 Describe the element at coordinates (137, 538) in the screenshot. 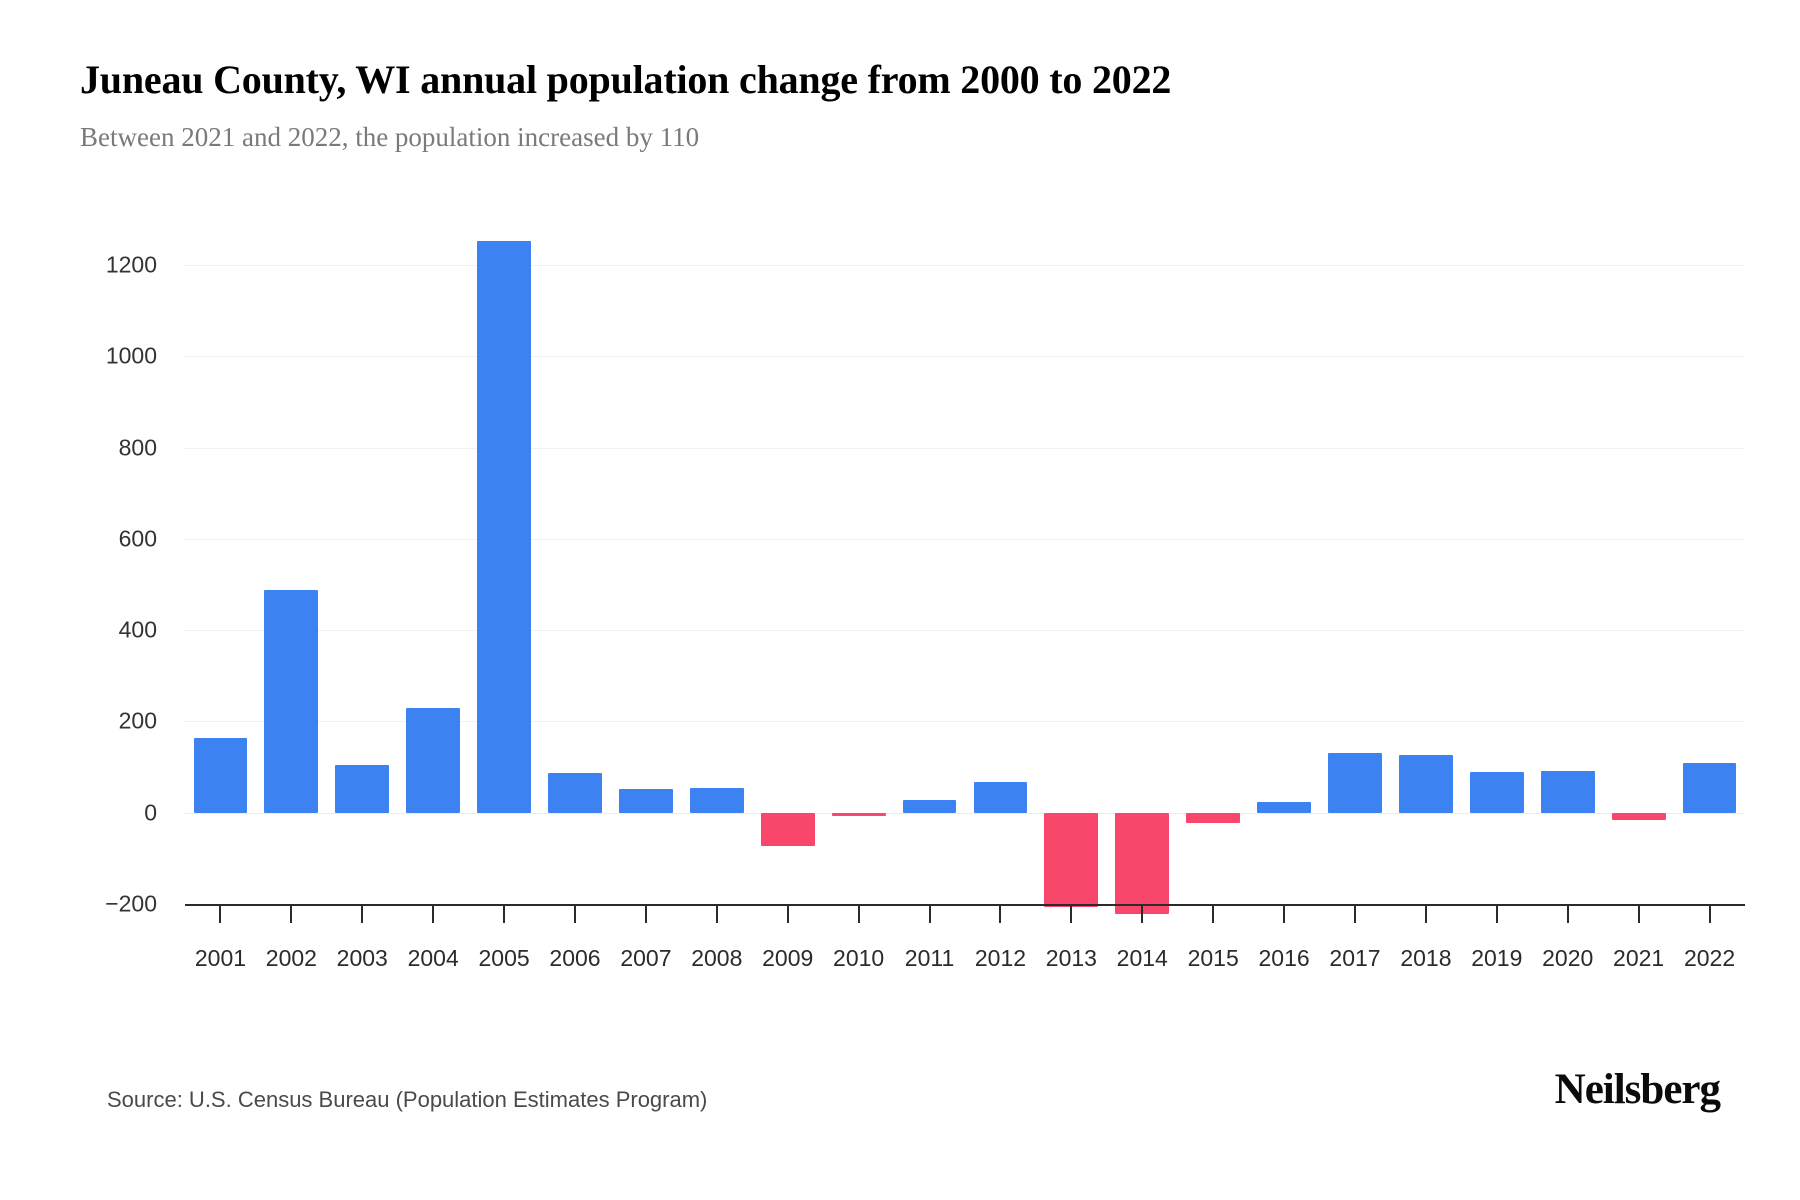

I see `y-axis-tick-label: 600` at that location.